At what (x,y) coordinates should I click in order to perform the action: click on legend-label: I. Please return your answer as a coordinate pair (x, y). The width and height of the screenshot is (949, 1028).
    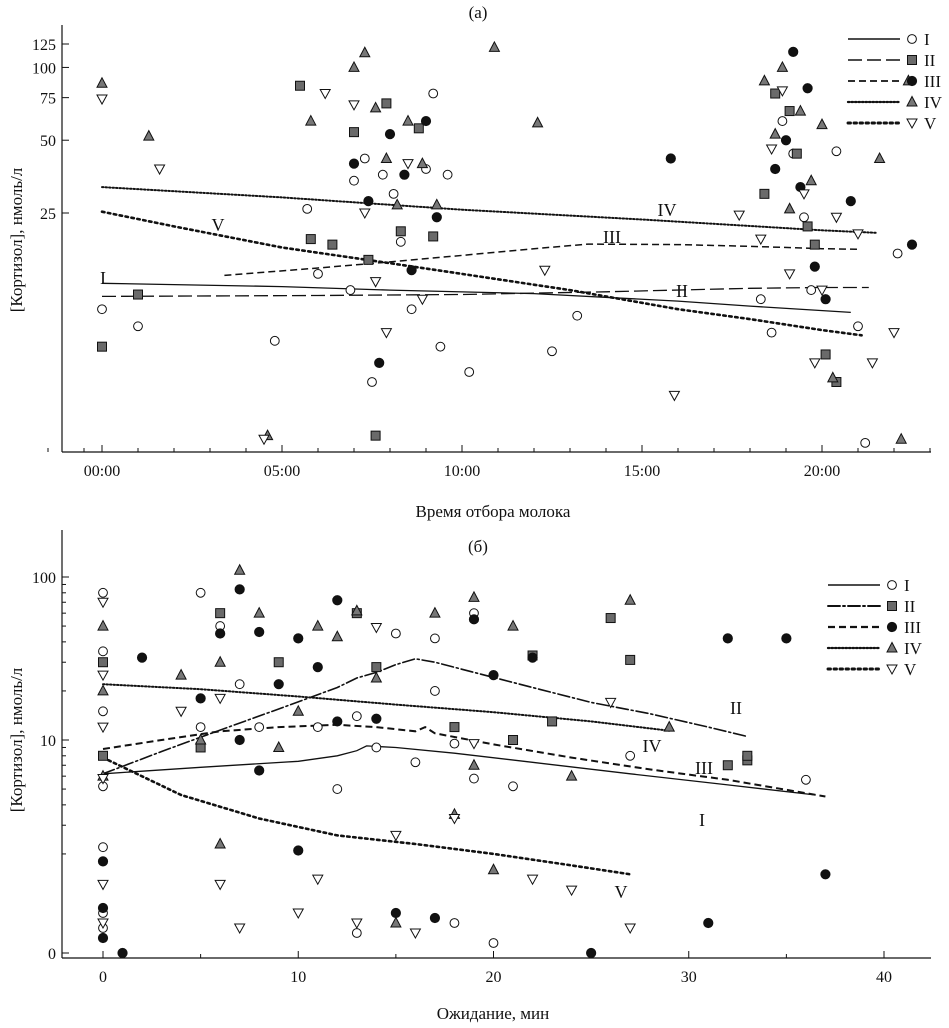
    Looking at the image, I should click on (907, 585).